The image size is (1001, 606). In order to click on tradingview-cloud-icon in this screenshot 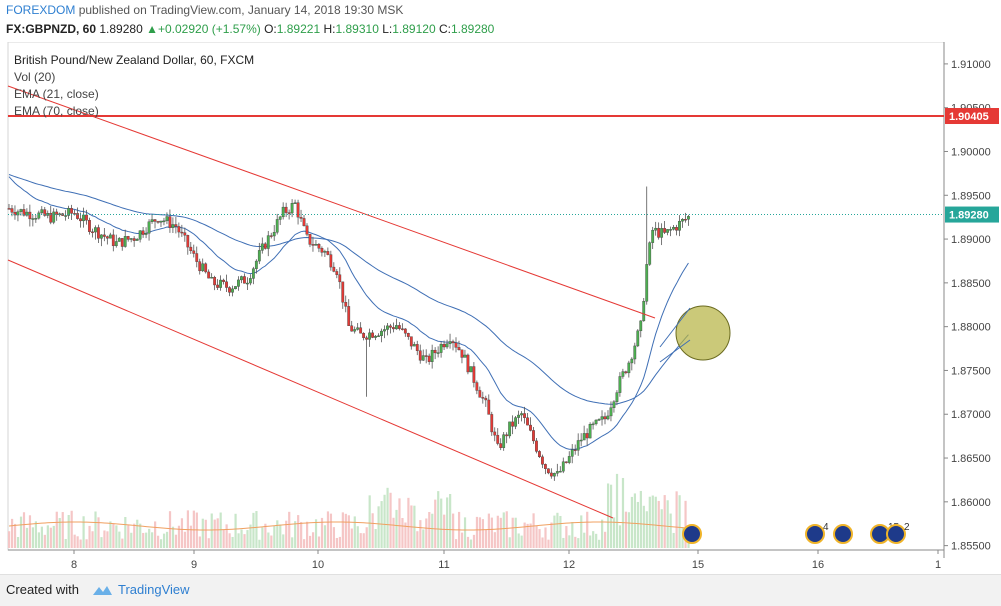, I will do `click(102, 590)`.